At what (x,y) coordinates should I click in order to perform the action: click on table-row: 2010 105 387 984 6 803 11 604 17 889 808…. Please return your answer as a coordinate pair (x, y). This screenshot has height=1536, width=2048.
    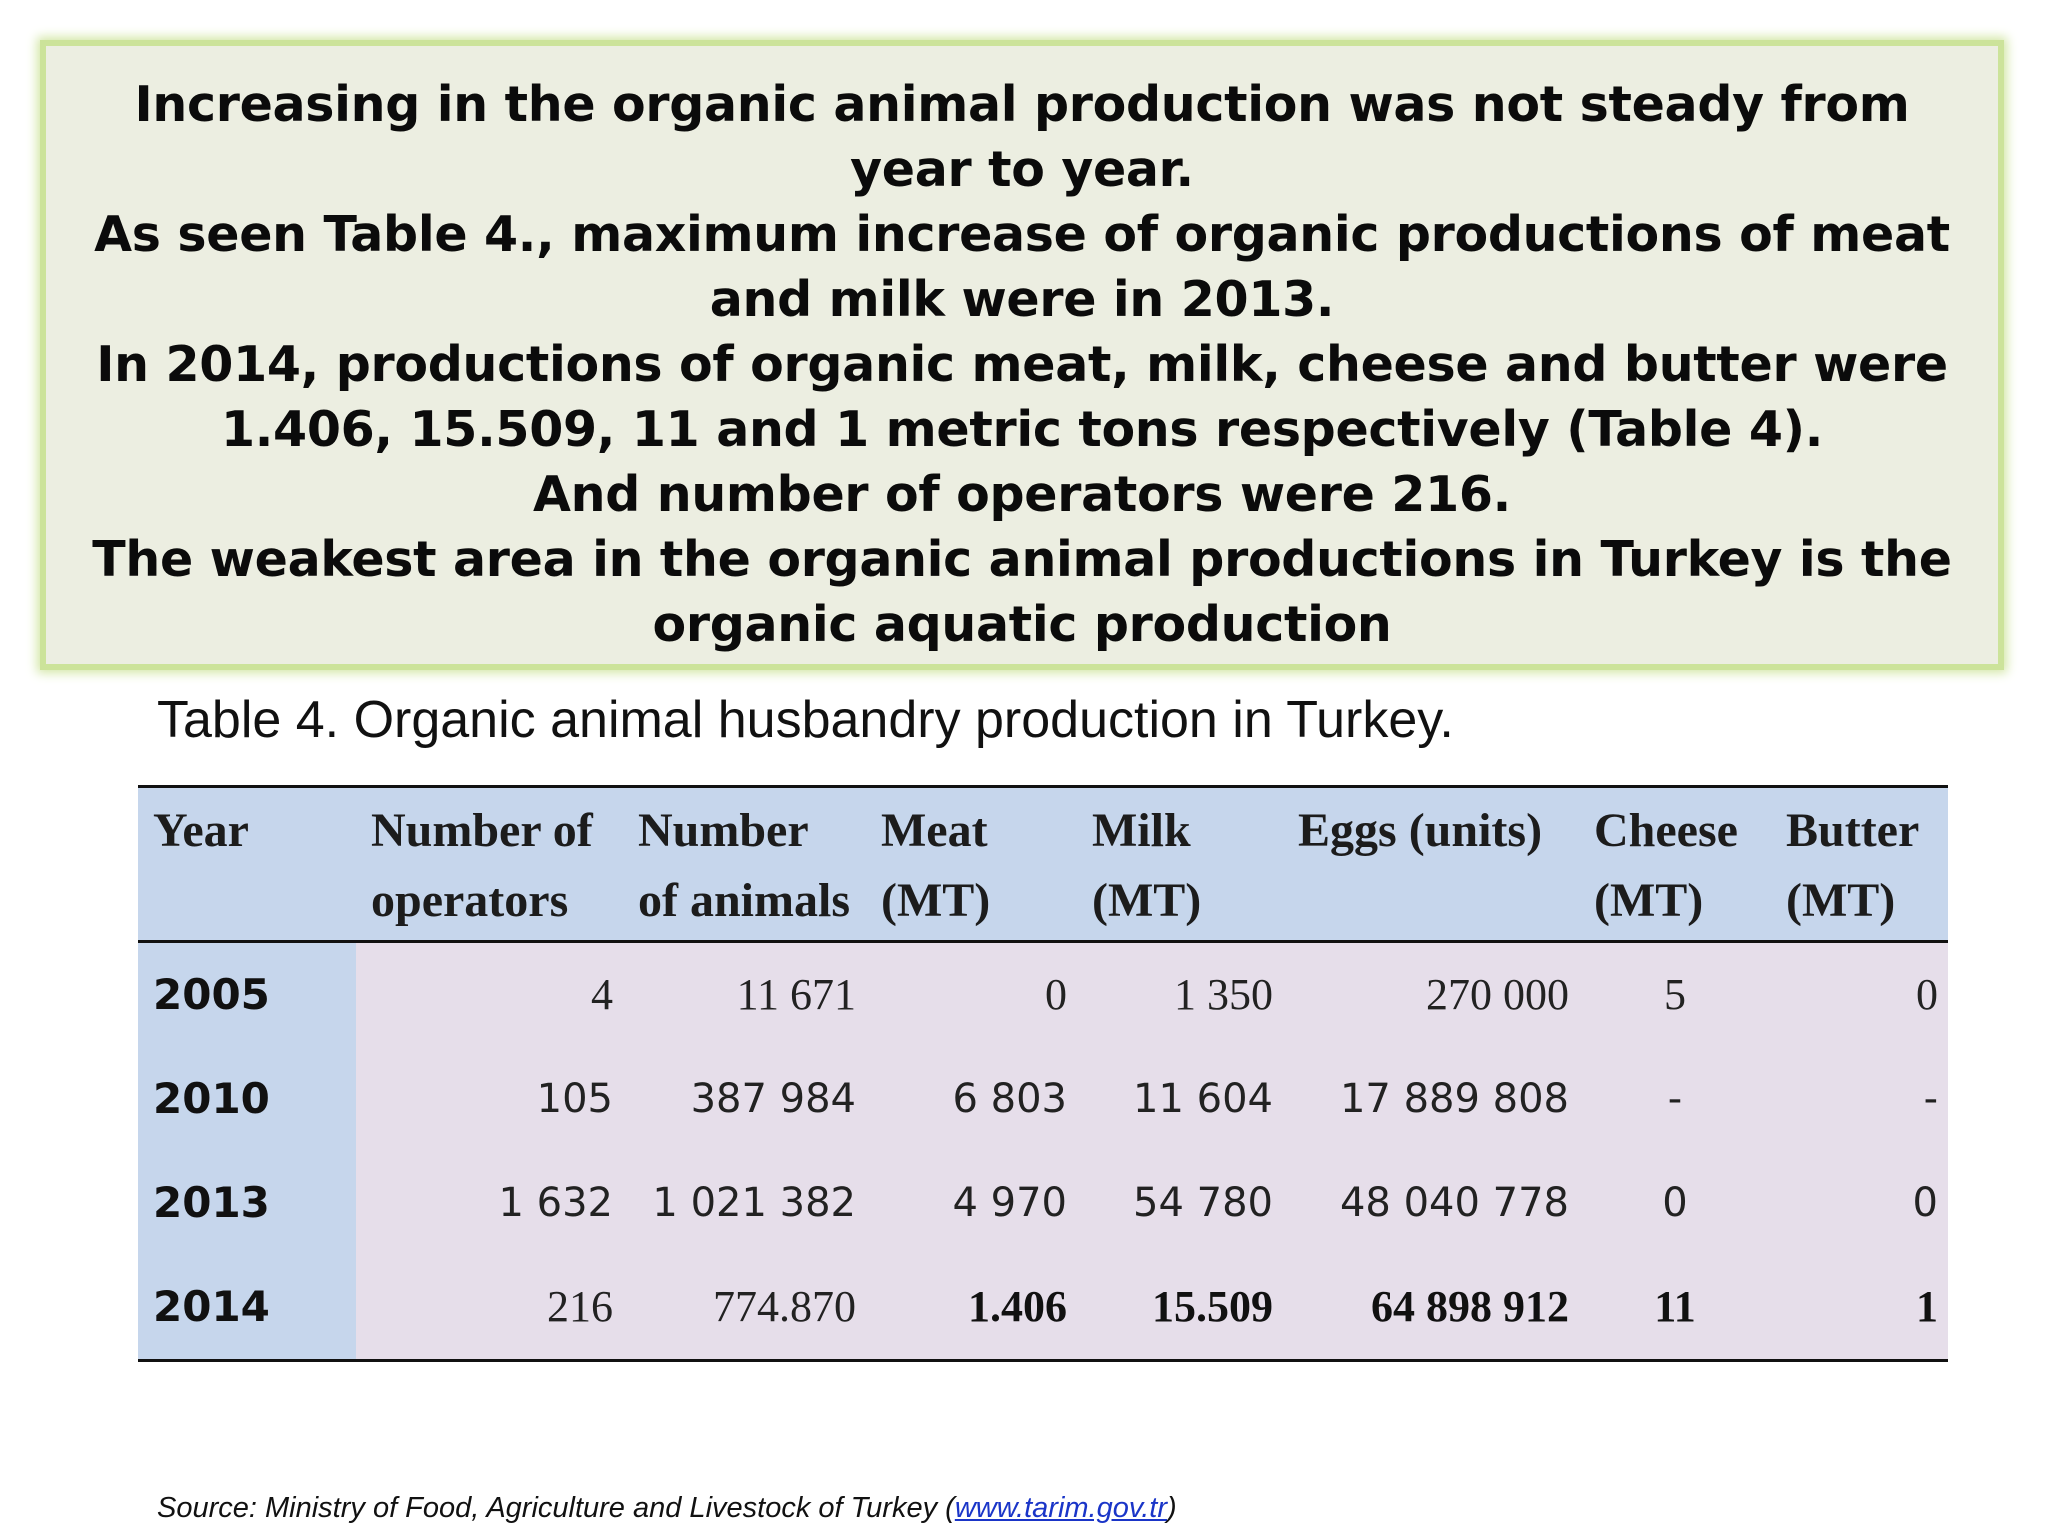
    Looking at the image, I should click on (1043, 1099).